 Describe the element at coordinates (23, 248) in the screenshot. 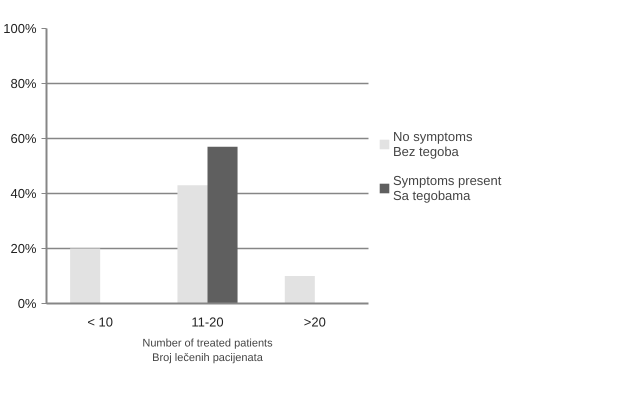

I see `y-tick-label: 20%` at that location.